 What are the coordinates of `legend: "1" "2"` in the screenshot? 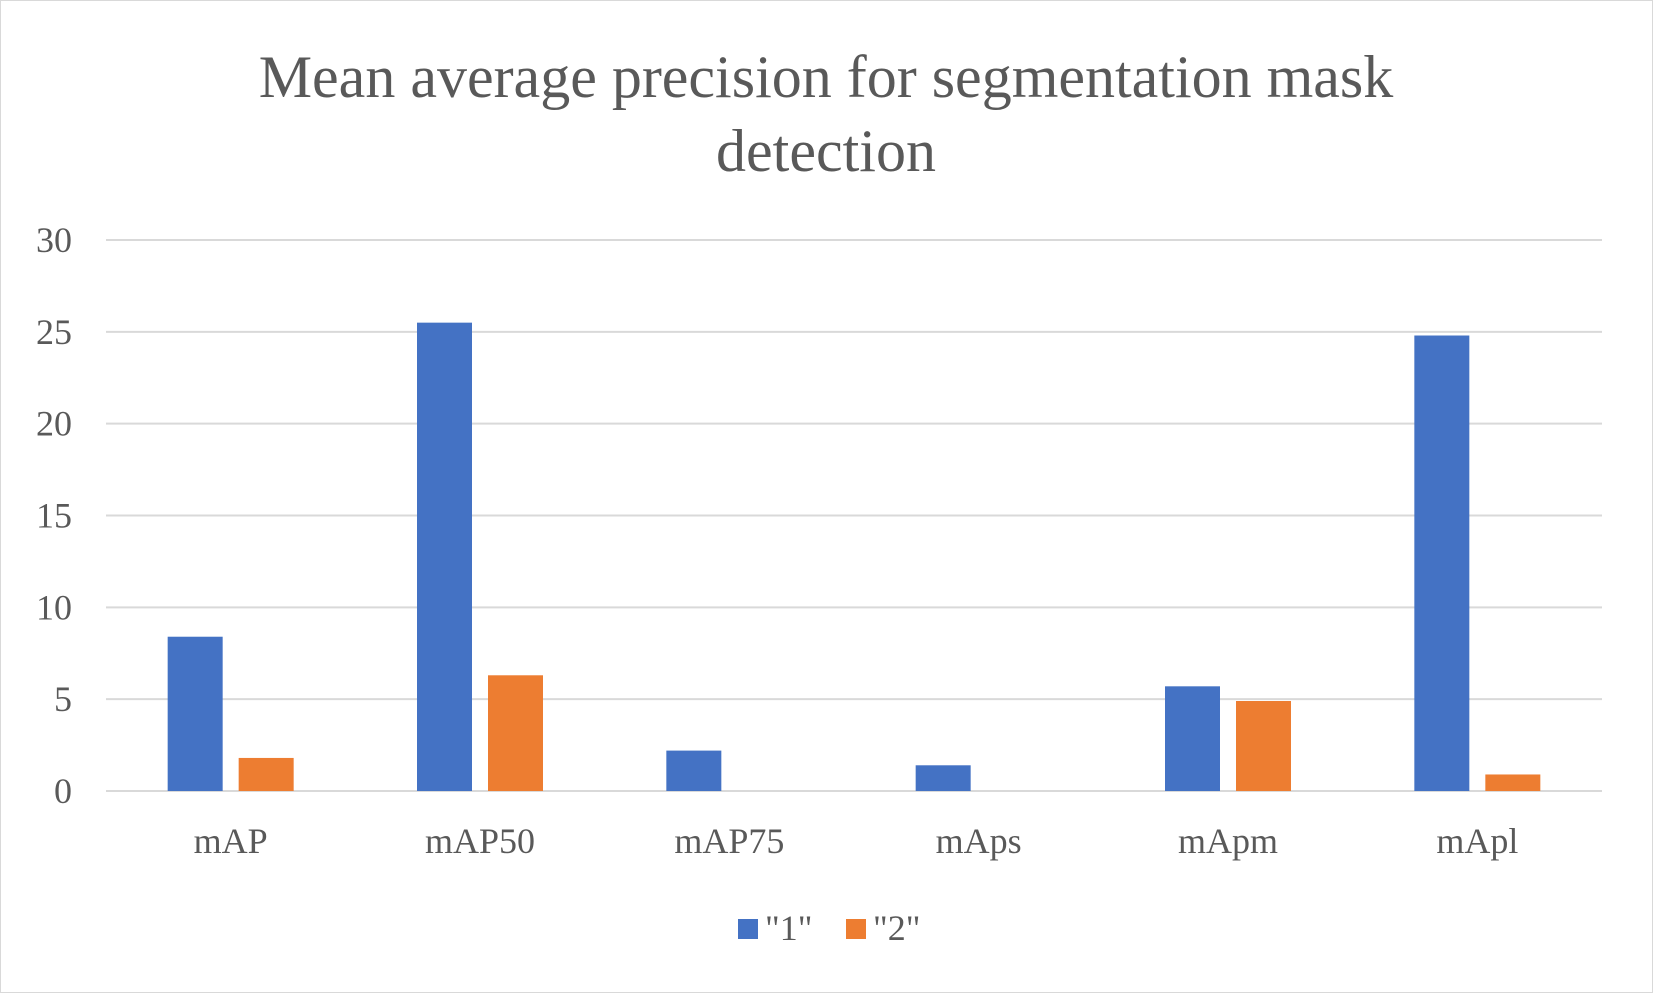 It's located at (829, 928).